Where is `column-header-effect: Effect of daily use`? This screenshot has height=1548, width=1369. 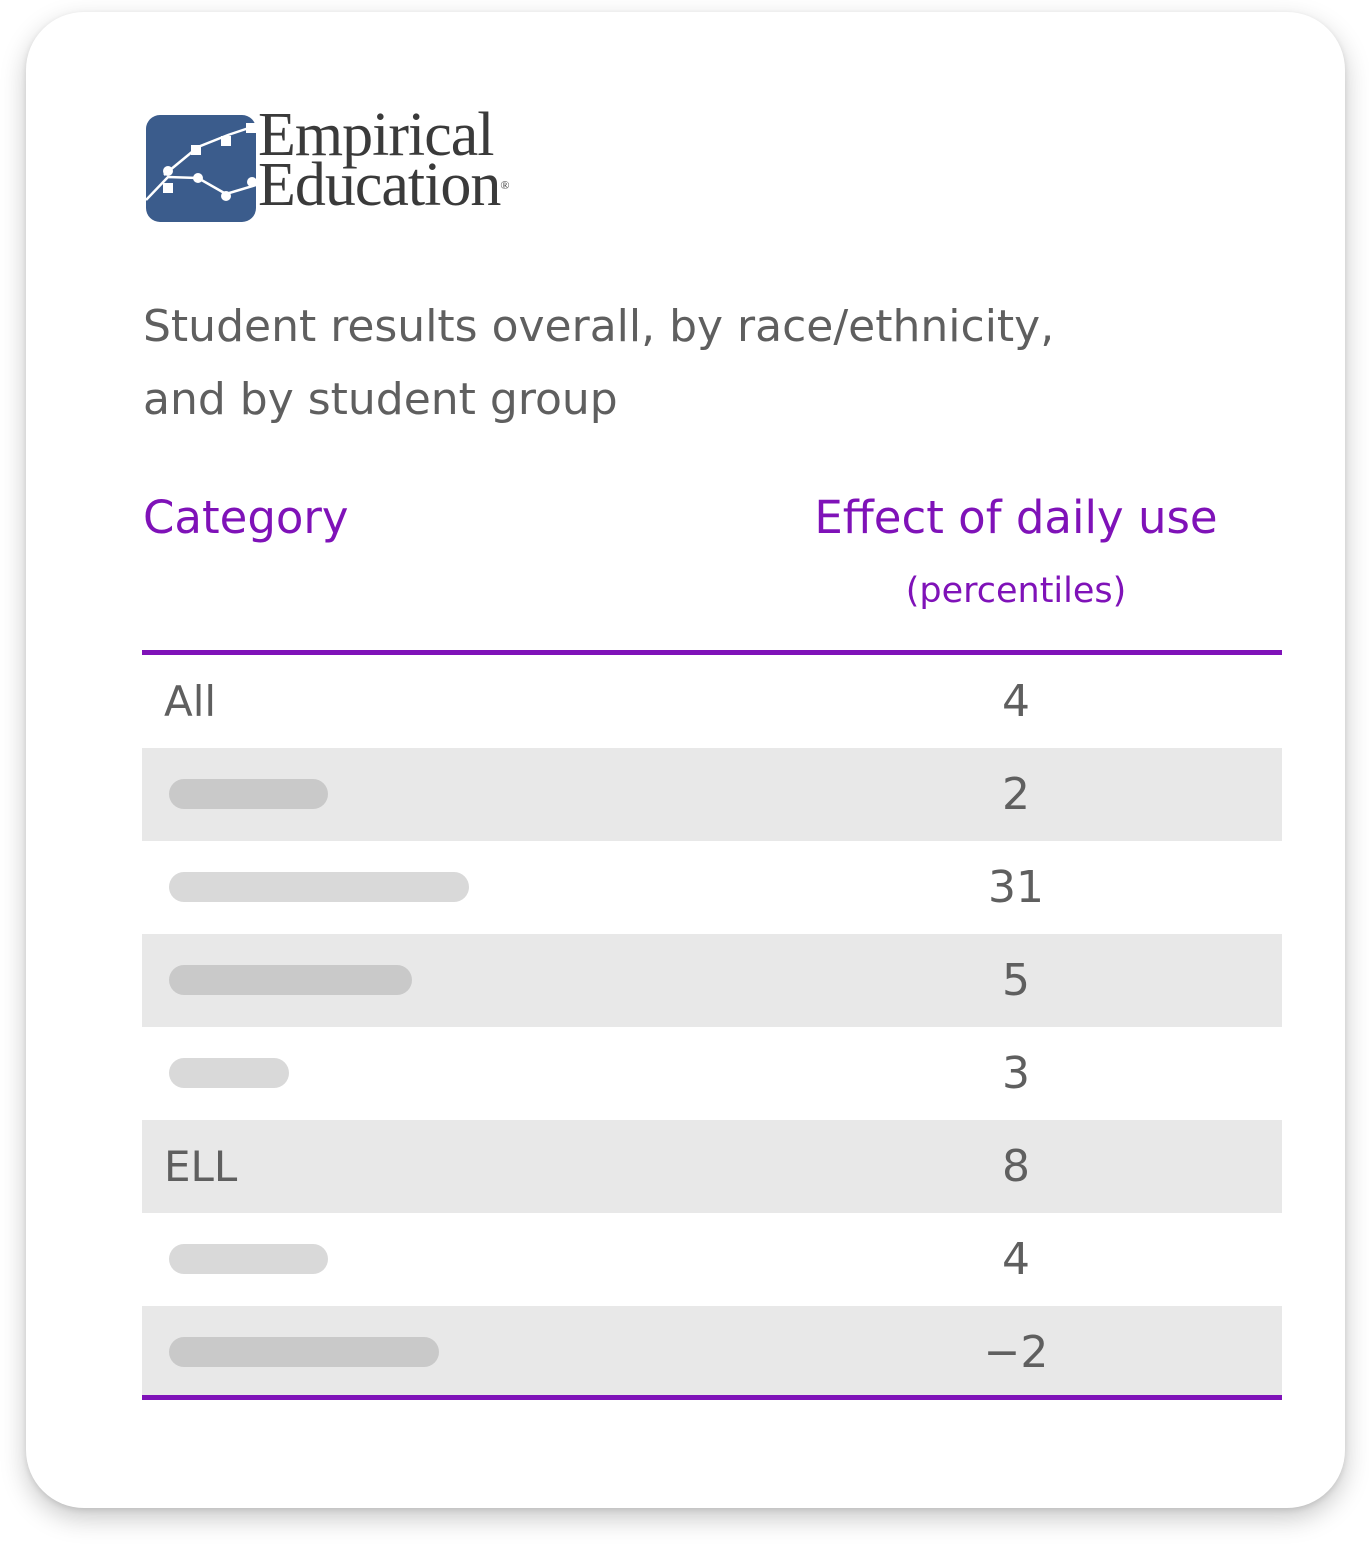
column-header-effect: Effect of daily use is located at coordinates (1016, 517).